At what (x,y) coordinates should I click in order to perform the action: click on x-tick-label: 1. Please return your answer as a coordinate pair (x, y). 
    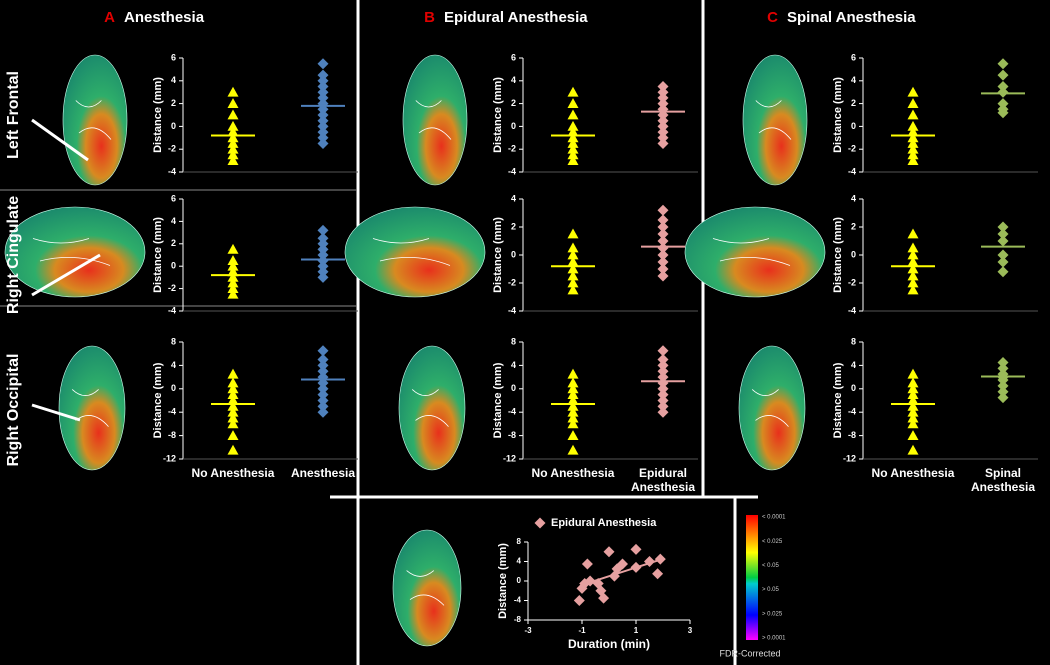
    Looking at the image, I should click on (636, 630).